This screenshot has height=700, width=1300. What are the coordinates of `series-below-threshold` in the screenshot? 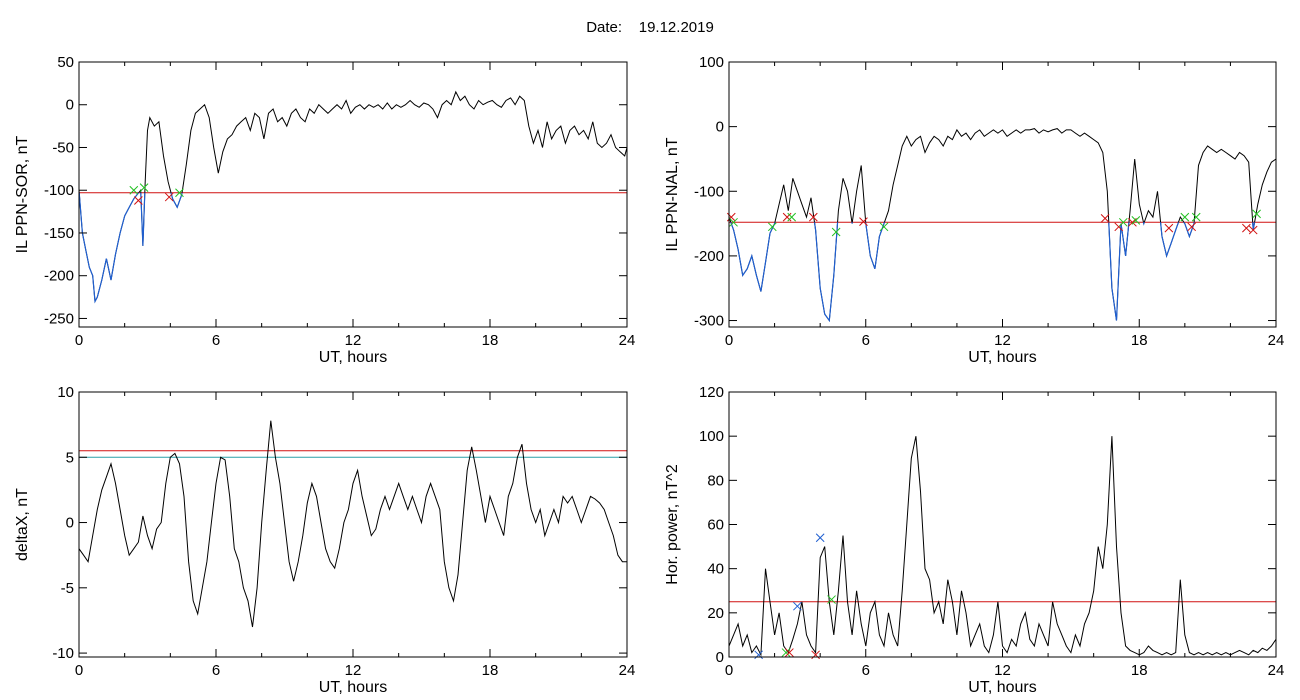 It's located at (993, 272).